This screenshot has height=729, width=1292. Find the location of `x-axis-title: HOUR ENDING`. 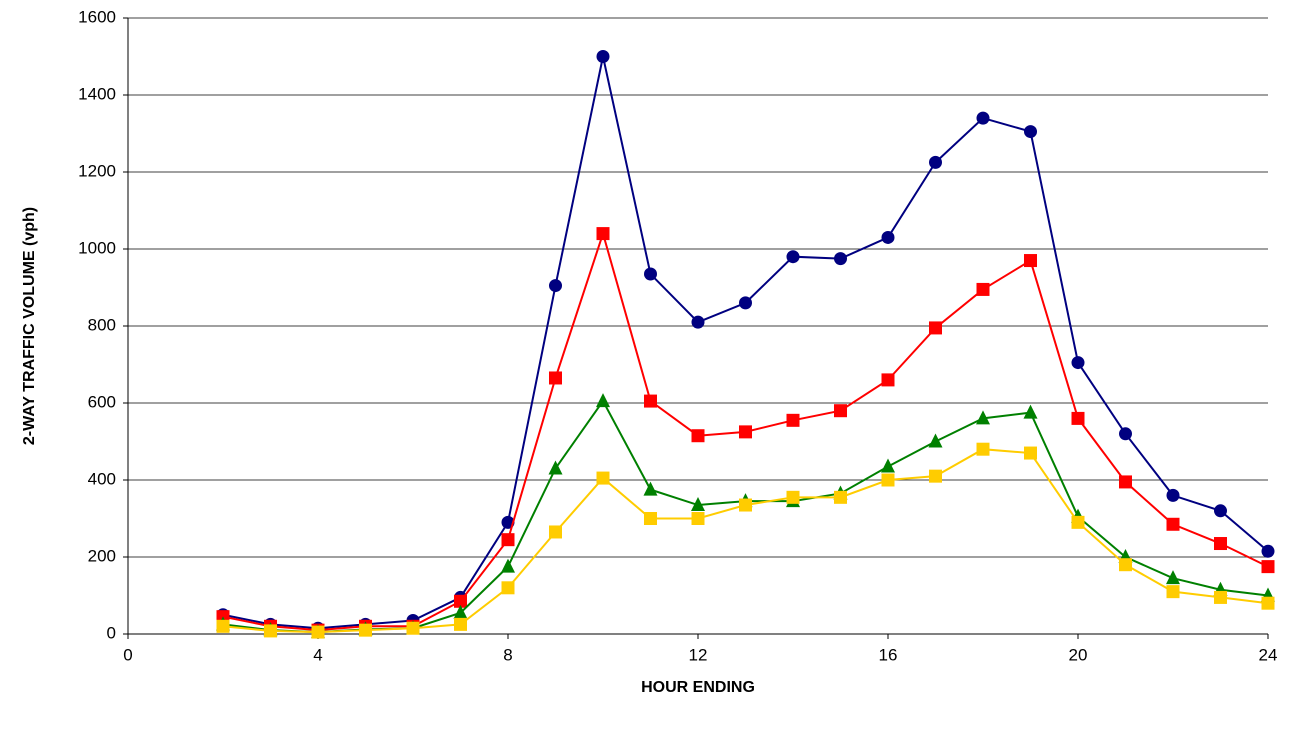

x-axis-title: HOUR ENDING is located at coordinates (698, 687).